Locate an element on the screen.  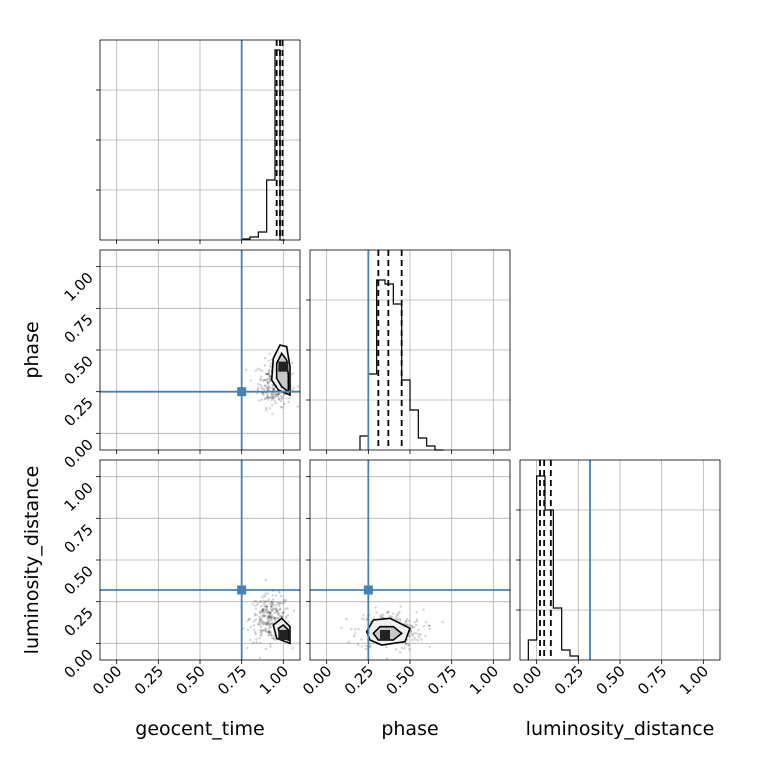
tick-label-x-phase-vs-luminosity-distance: 1.00 is located at coordinates (484, 680).